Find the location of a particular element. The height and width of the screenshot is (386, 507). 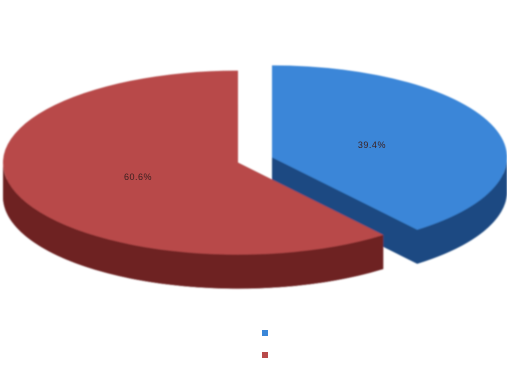

slice-data-label-2: 60.6% is located at coordinates (138, 177).